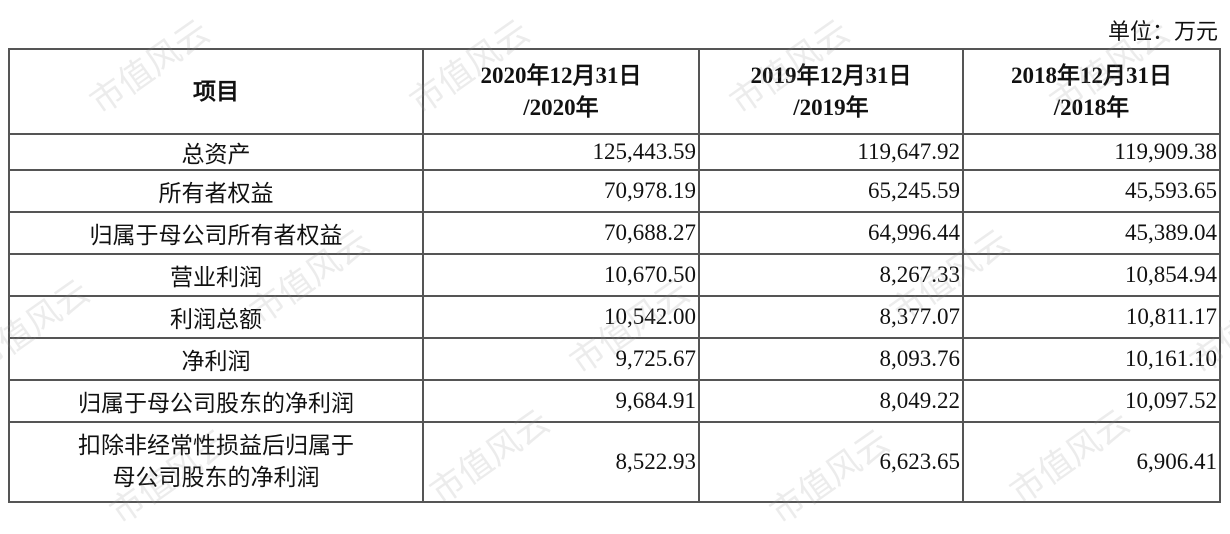 Image resolution: width=1230 pixels, height=534 pixels. What do you see at coordinates (216, 275) in the screenshot?
I see `row-label: 营业利润` at bounding box center [216, 275].